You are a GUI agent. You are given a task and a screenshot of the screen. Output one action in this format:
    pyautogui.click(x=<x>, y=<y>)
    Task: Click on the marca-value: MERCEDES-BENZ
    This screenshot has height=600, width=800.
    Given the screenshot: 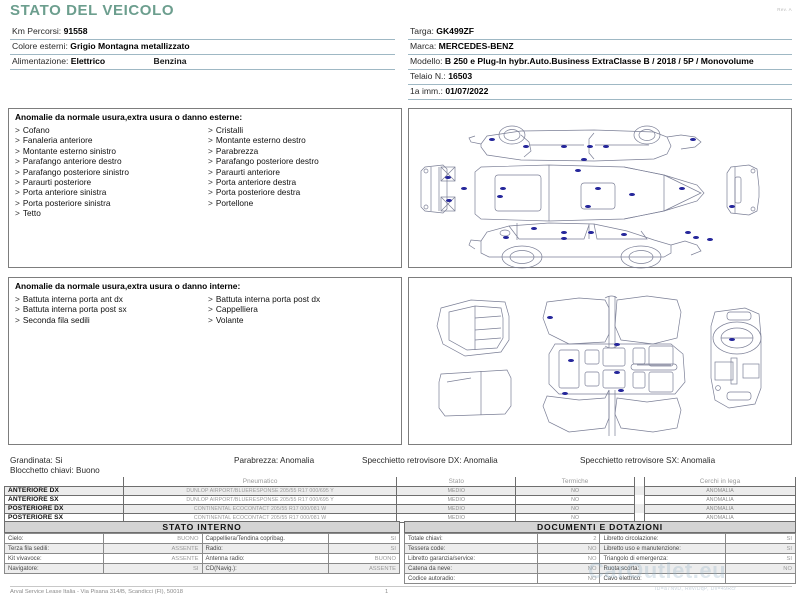 What is the action you would take?
    pyautogui.click(x=476, y=46)
    